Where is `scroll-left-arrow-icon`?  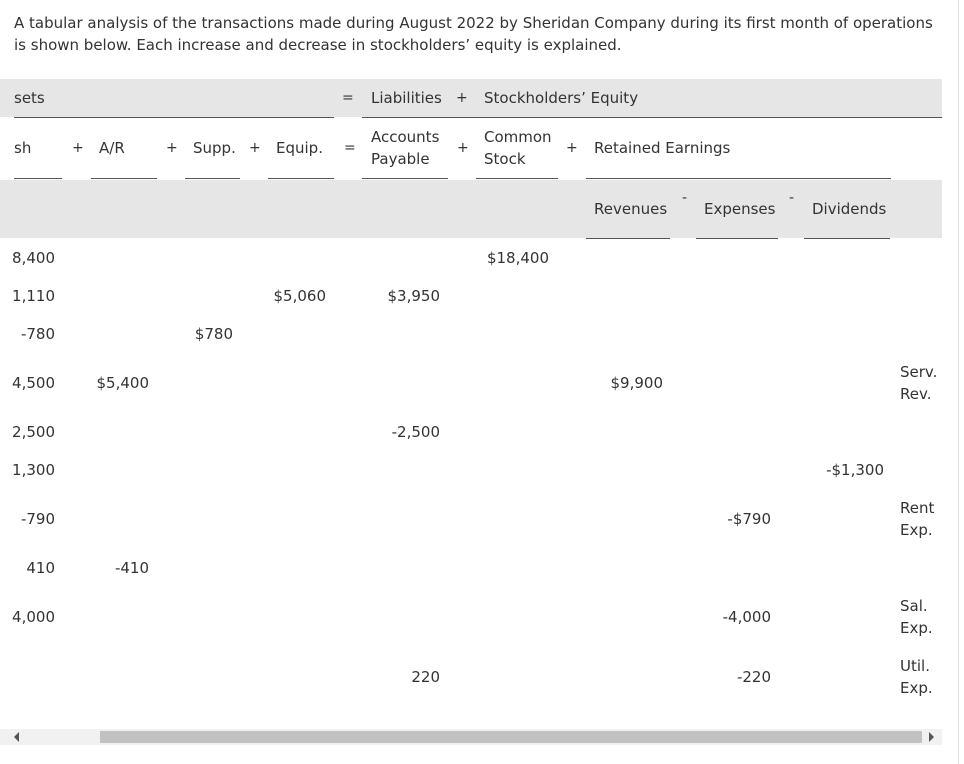 scroll-left-arrow-icon is located at coordinates (16, 737).